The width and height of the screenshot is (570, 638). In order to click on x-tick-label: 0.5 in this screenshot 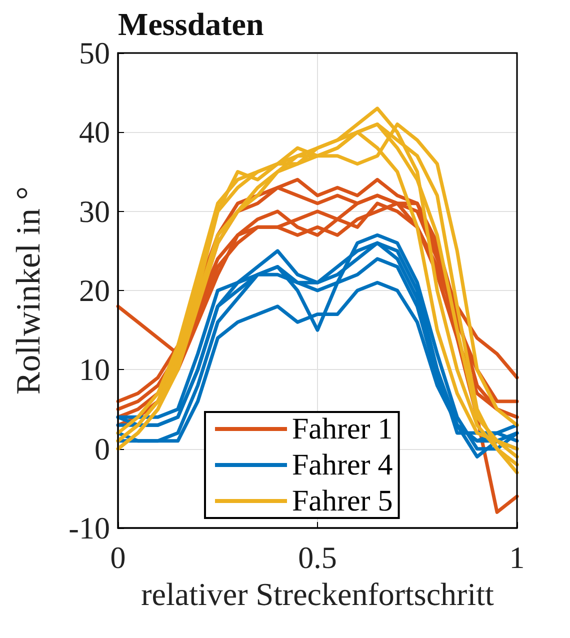, I will do `click(317, 557)`.